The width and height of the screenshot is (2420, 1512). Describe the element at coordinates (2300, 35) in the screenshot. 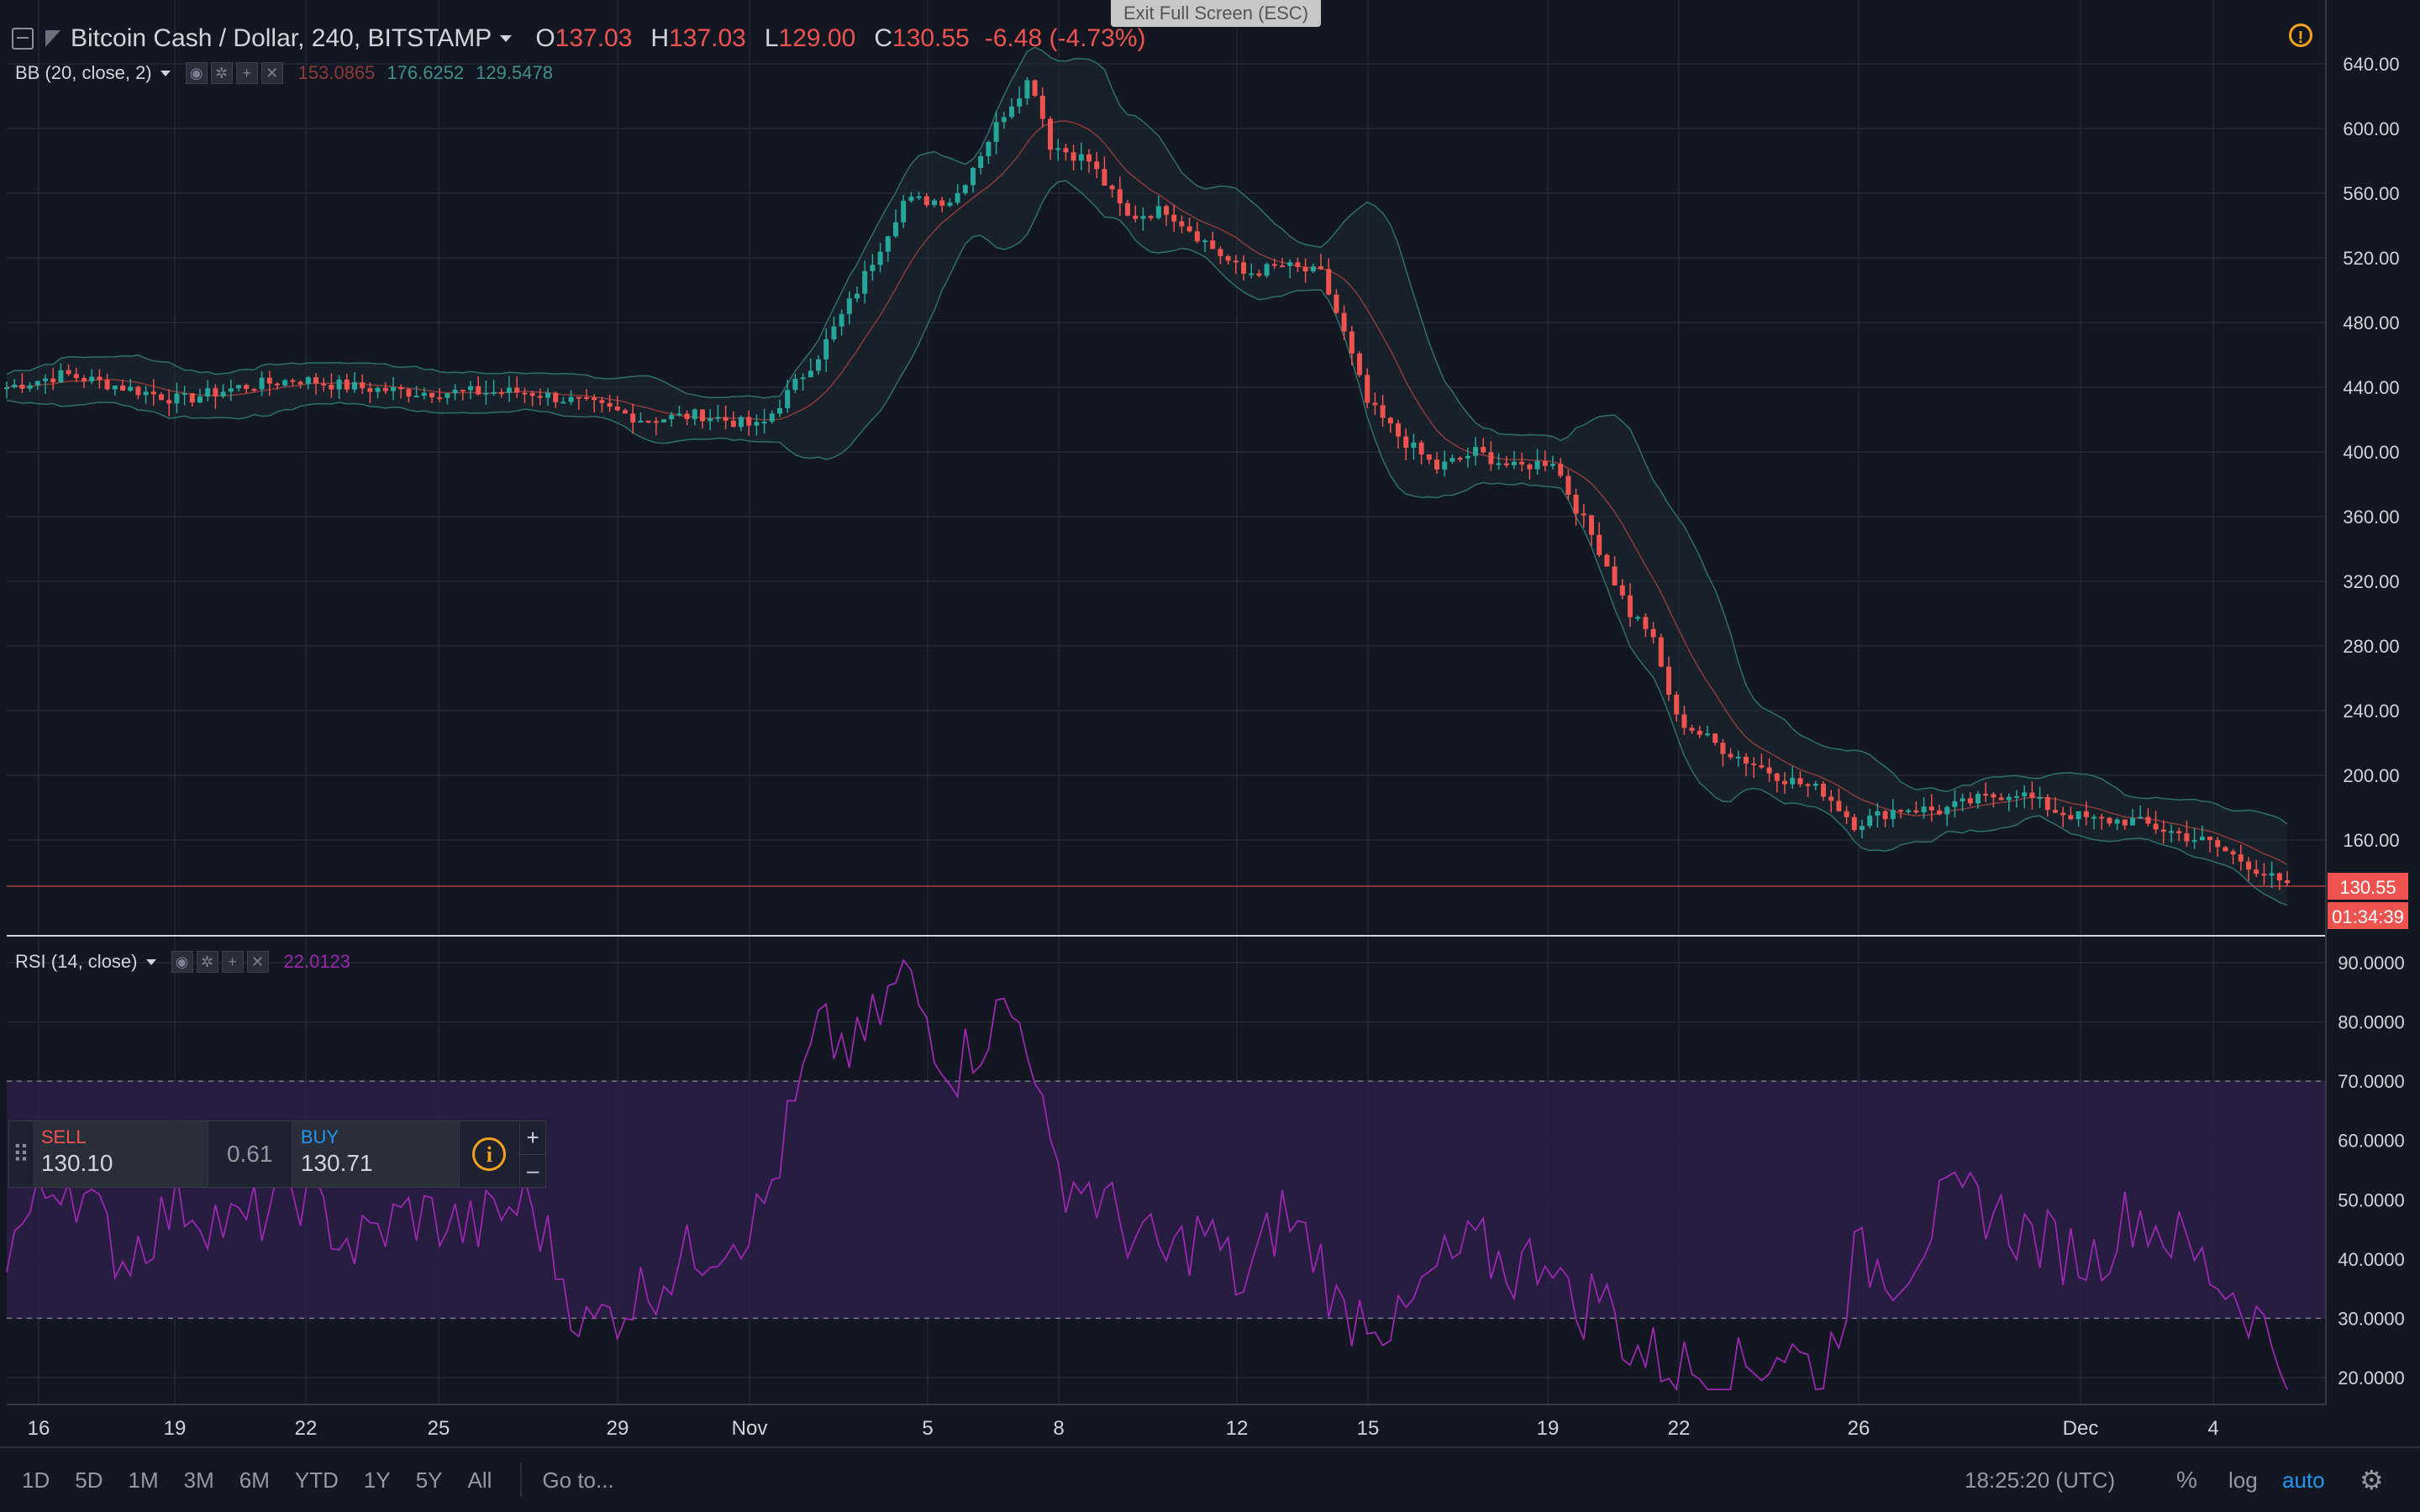

I see `warning-icon: !` at that location.